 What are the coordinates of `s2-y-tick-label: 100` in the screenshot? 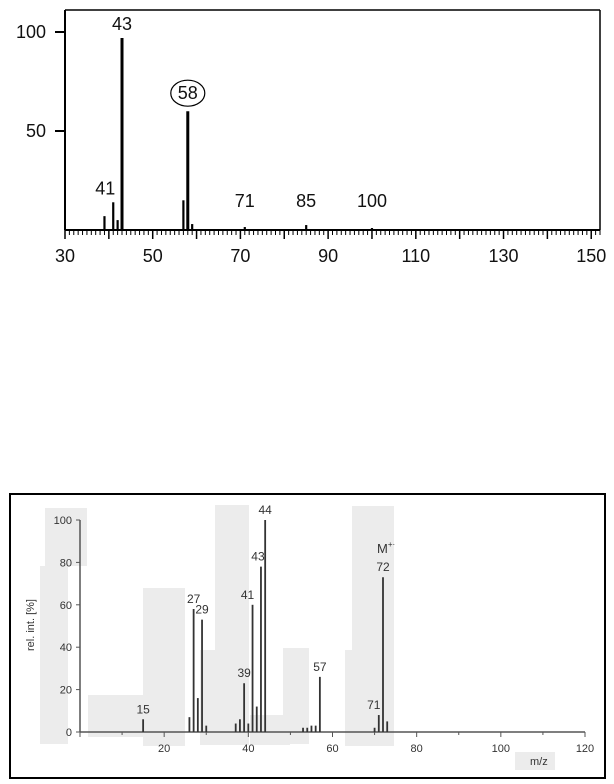 It's located at (63, 521).